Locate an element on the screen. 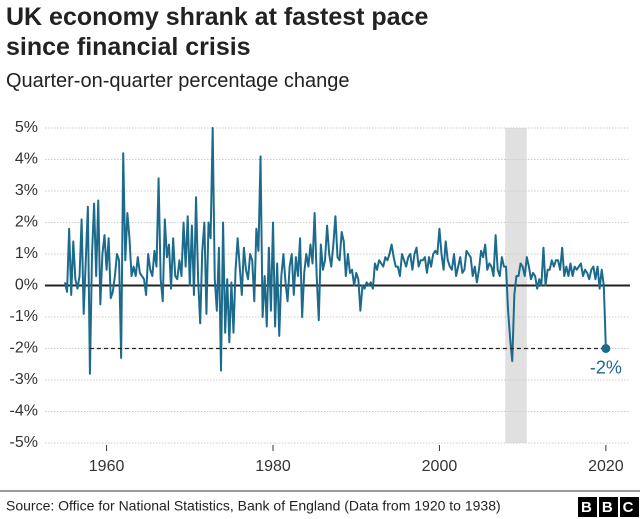 The height and width of the screenshot is (519, 640). y-tick-label: -2% is located at coordinates (24, 348).